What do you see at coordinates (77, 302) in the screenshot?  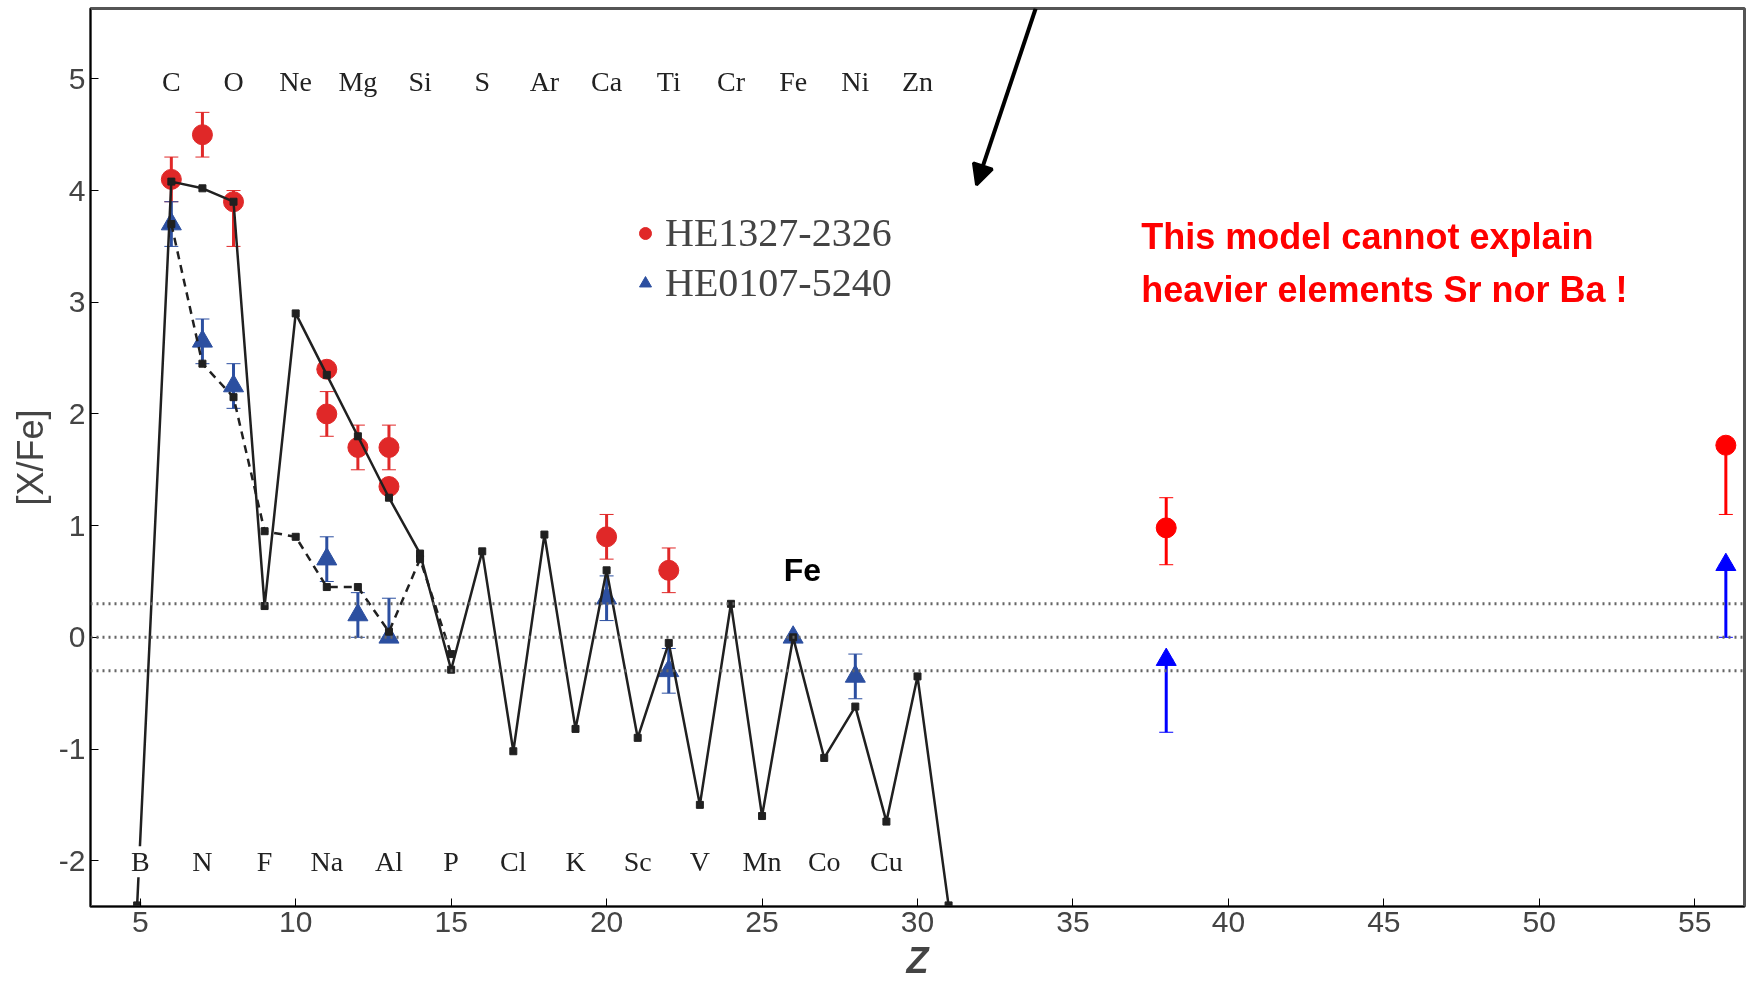 I see `y-tick-label: 3` at bounding box center [77, 302].